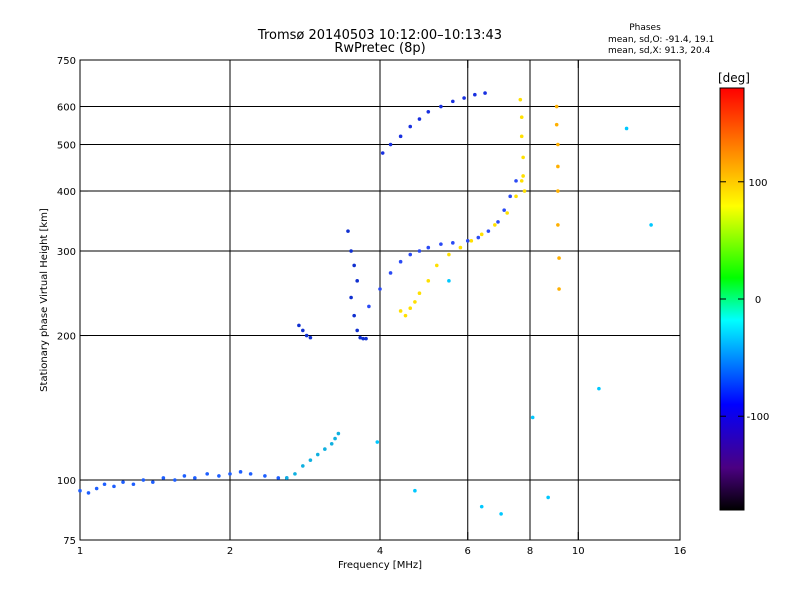 The image size is (800, 600). Describe the element at coordinates (44, 300) in the screenshot. I see `y-axis-label: Stationary phase Virtual Height [km]` at that location.